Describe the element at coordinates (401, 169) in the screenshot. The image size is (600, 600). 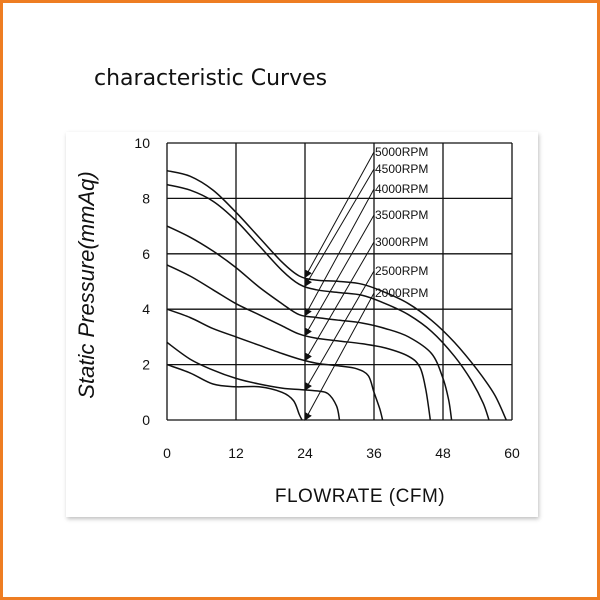
I see `legend-label-4500rpm: 4500RPM` at that location.